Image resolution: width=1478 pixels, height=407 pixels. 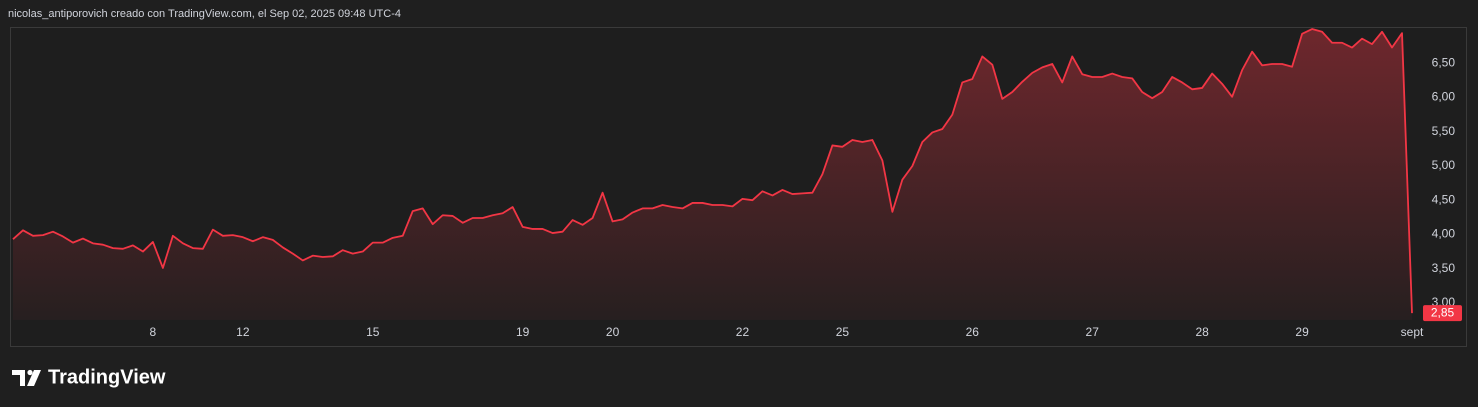 I want to click on last-price-label: 2,85, so click(x=1443, y=312).